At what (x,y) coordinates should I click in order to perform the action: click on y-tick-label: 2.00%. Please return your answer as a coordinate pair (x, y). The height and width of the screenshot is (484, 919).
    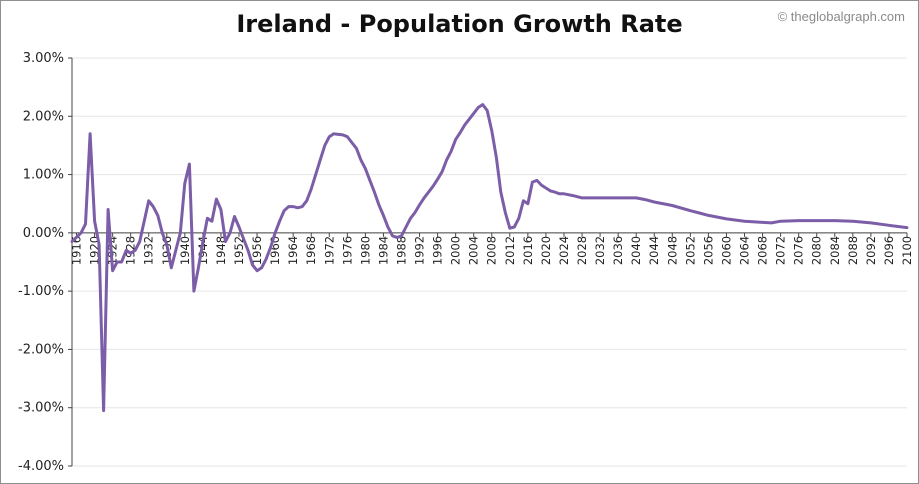
    Looking at the image, I should click on (43, 116).